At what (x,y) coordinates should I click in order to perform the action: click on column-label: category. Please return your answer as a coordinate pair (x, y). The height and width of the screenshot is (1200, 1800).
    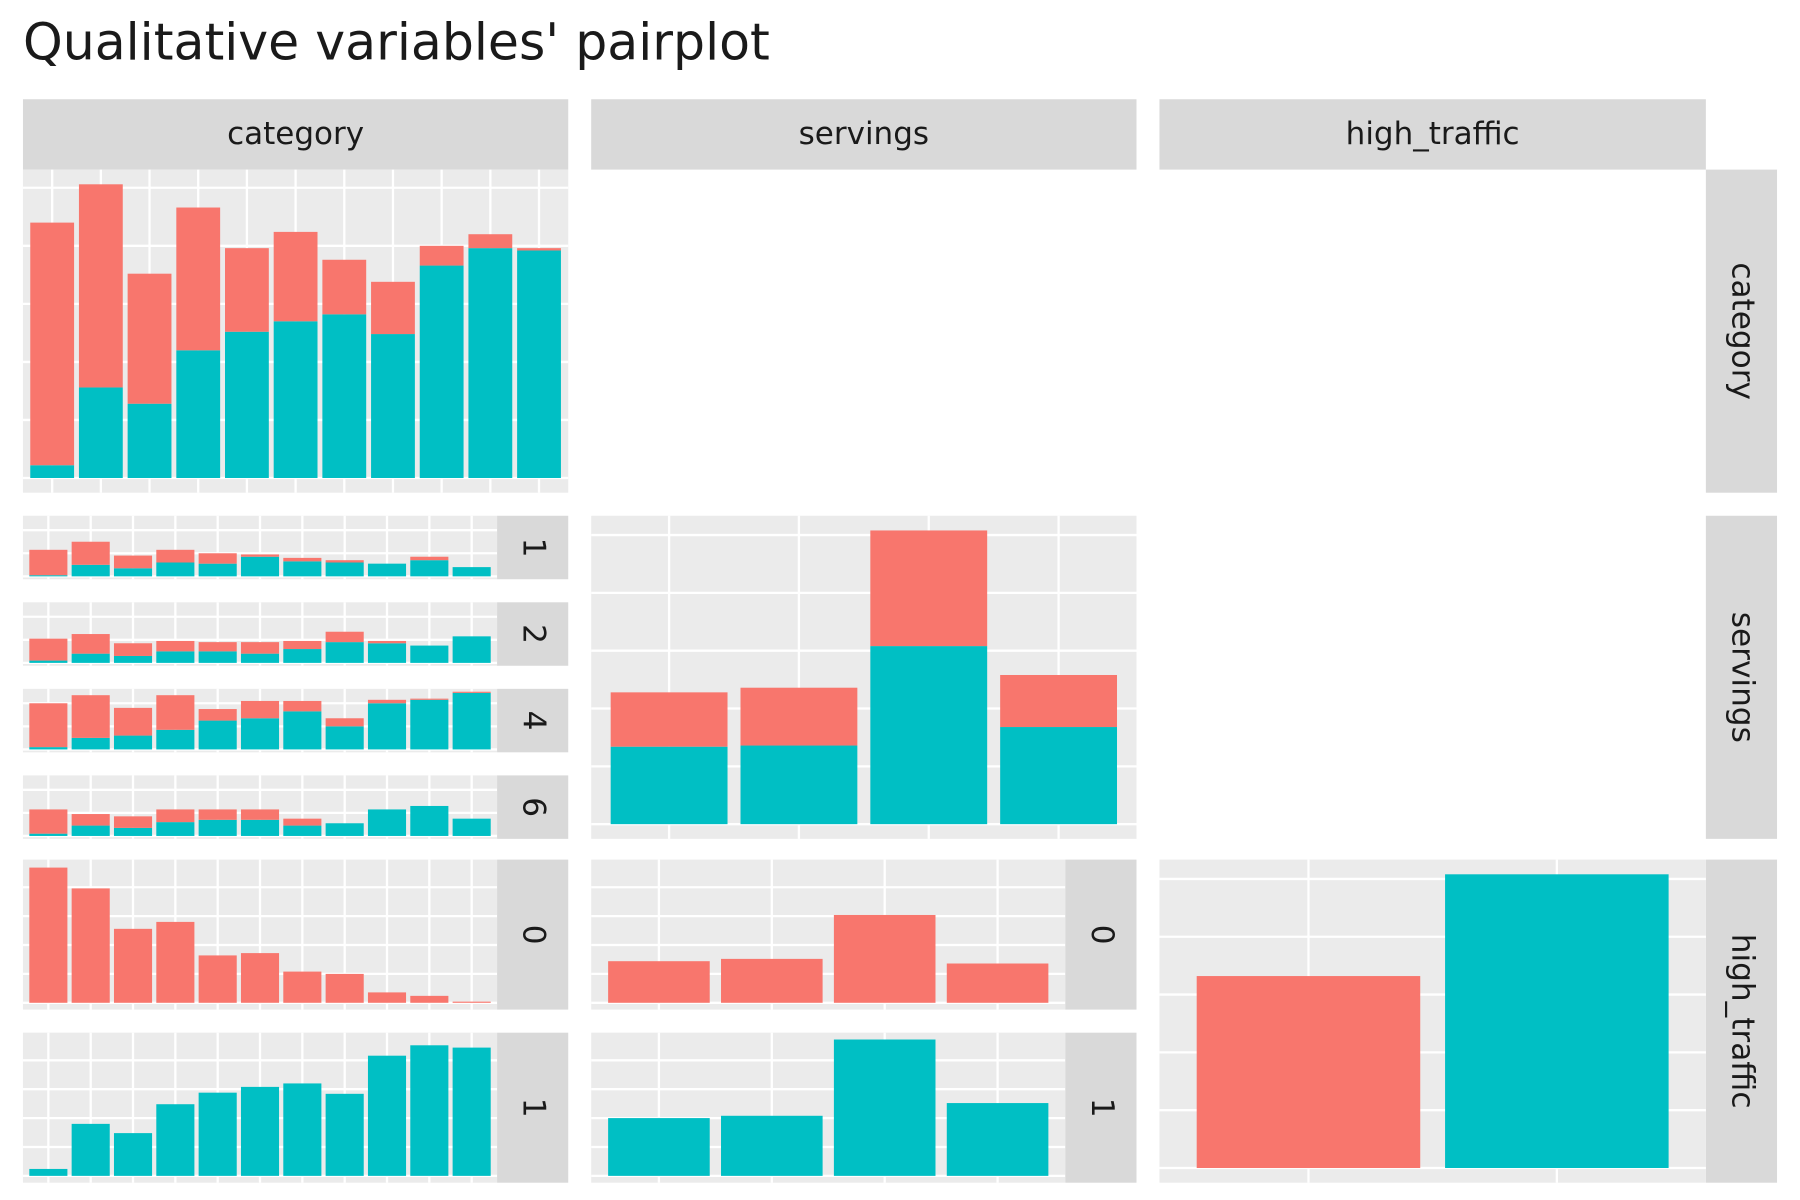
    Looking at the image, I should click on (295, 134).